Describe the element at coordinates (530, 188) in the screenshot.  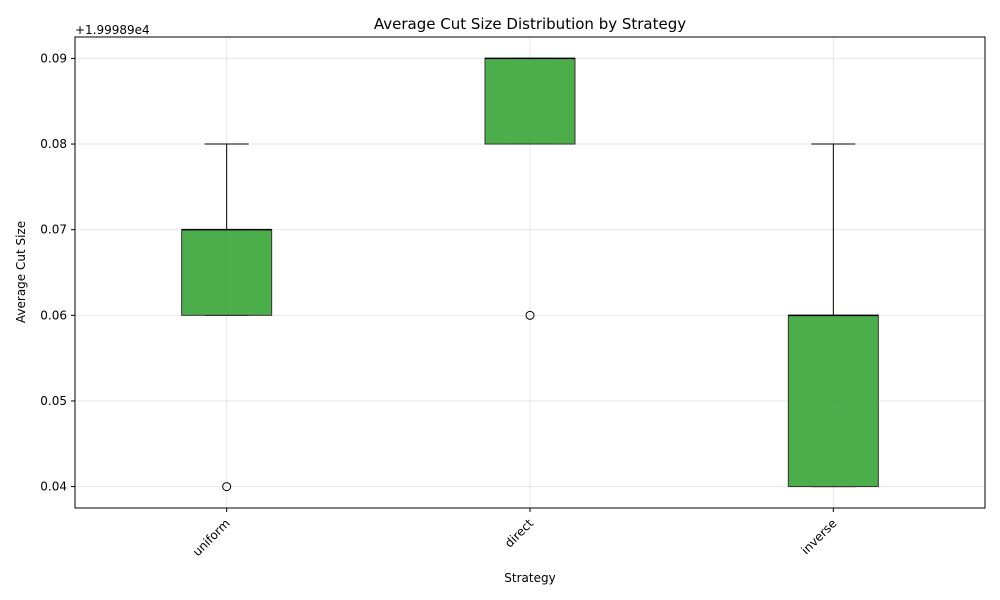
I see `box-direct` at that location.